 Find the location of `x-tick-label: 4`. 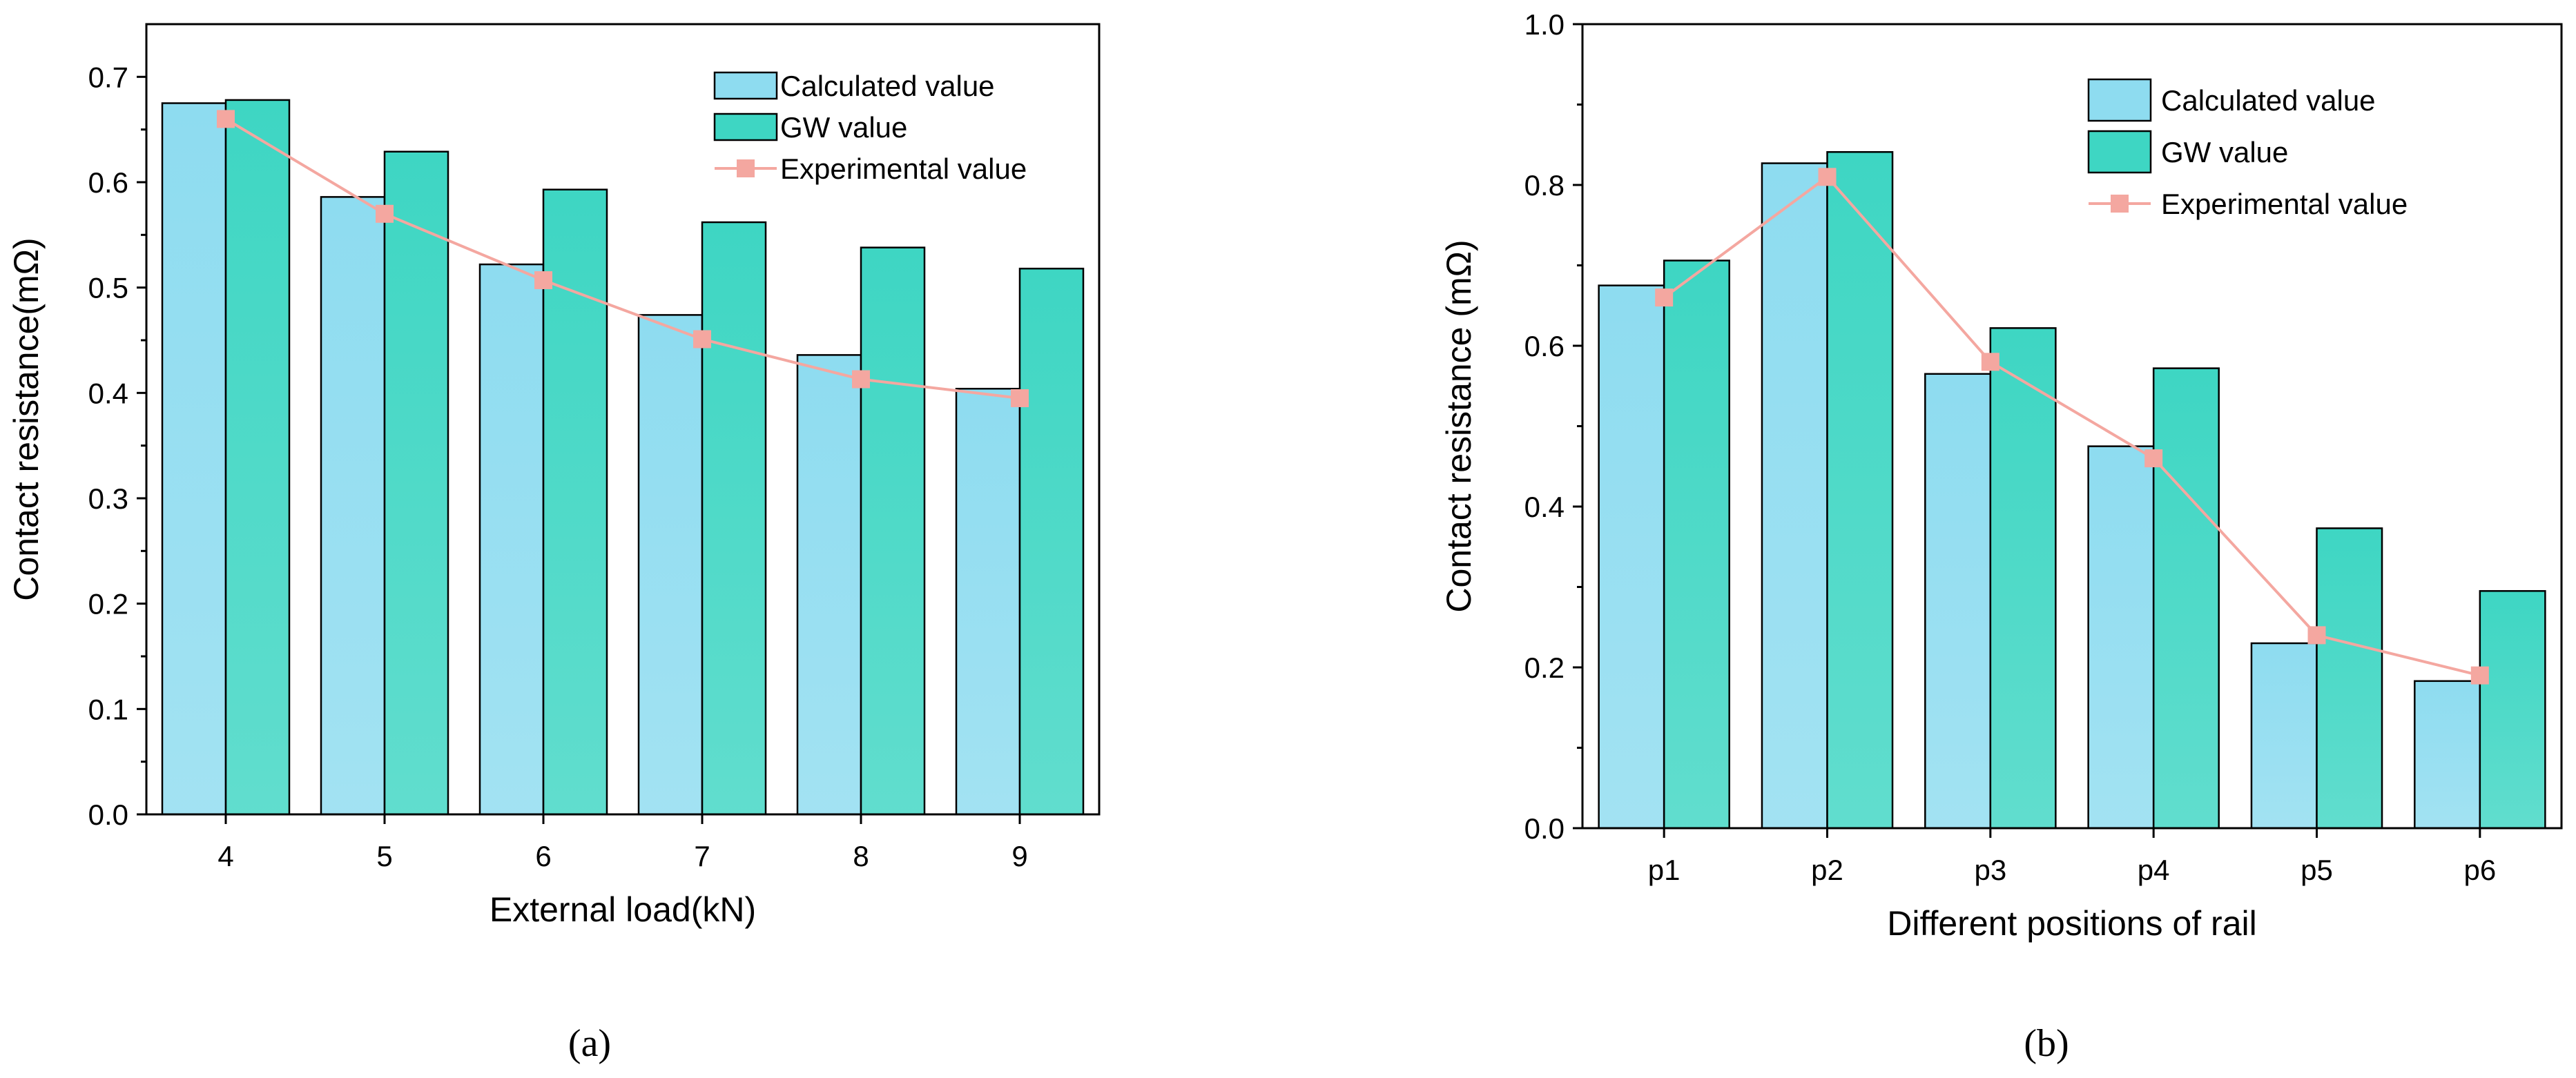

x-tick-label: 4 is located at coordinates (225, 856).